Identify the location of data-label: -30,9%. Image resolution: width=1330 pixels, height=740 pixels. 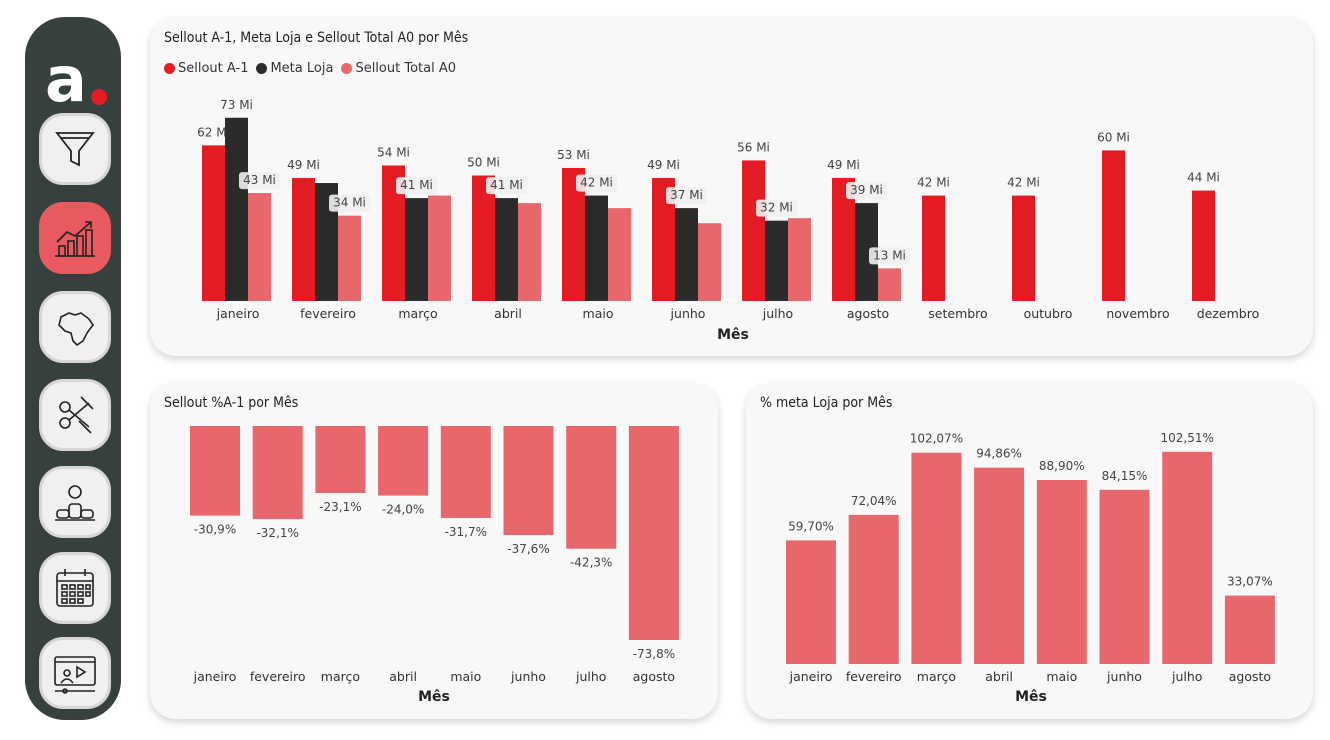
(215, 530).